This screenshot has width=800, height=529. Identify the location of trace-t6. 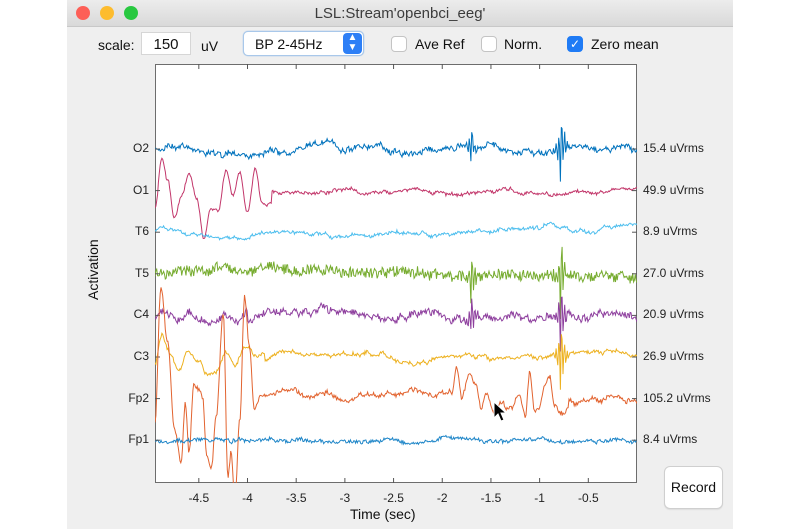
(396, 231).